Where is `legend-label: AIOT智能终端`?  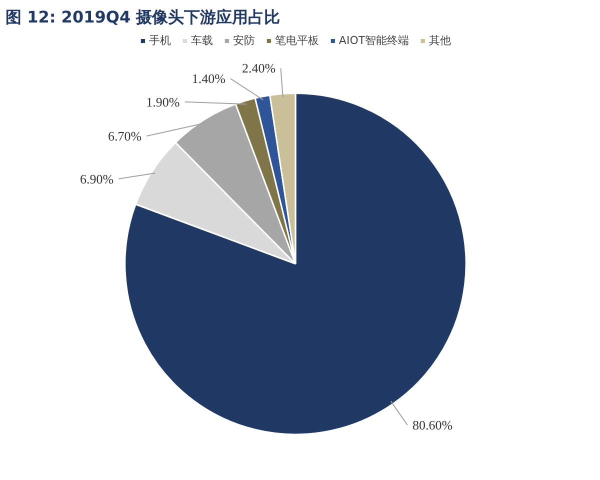
legend-label: AIOT智能终端 is located at coordinates (374, 40).